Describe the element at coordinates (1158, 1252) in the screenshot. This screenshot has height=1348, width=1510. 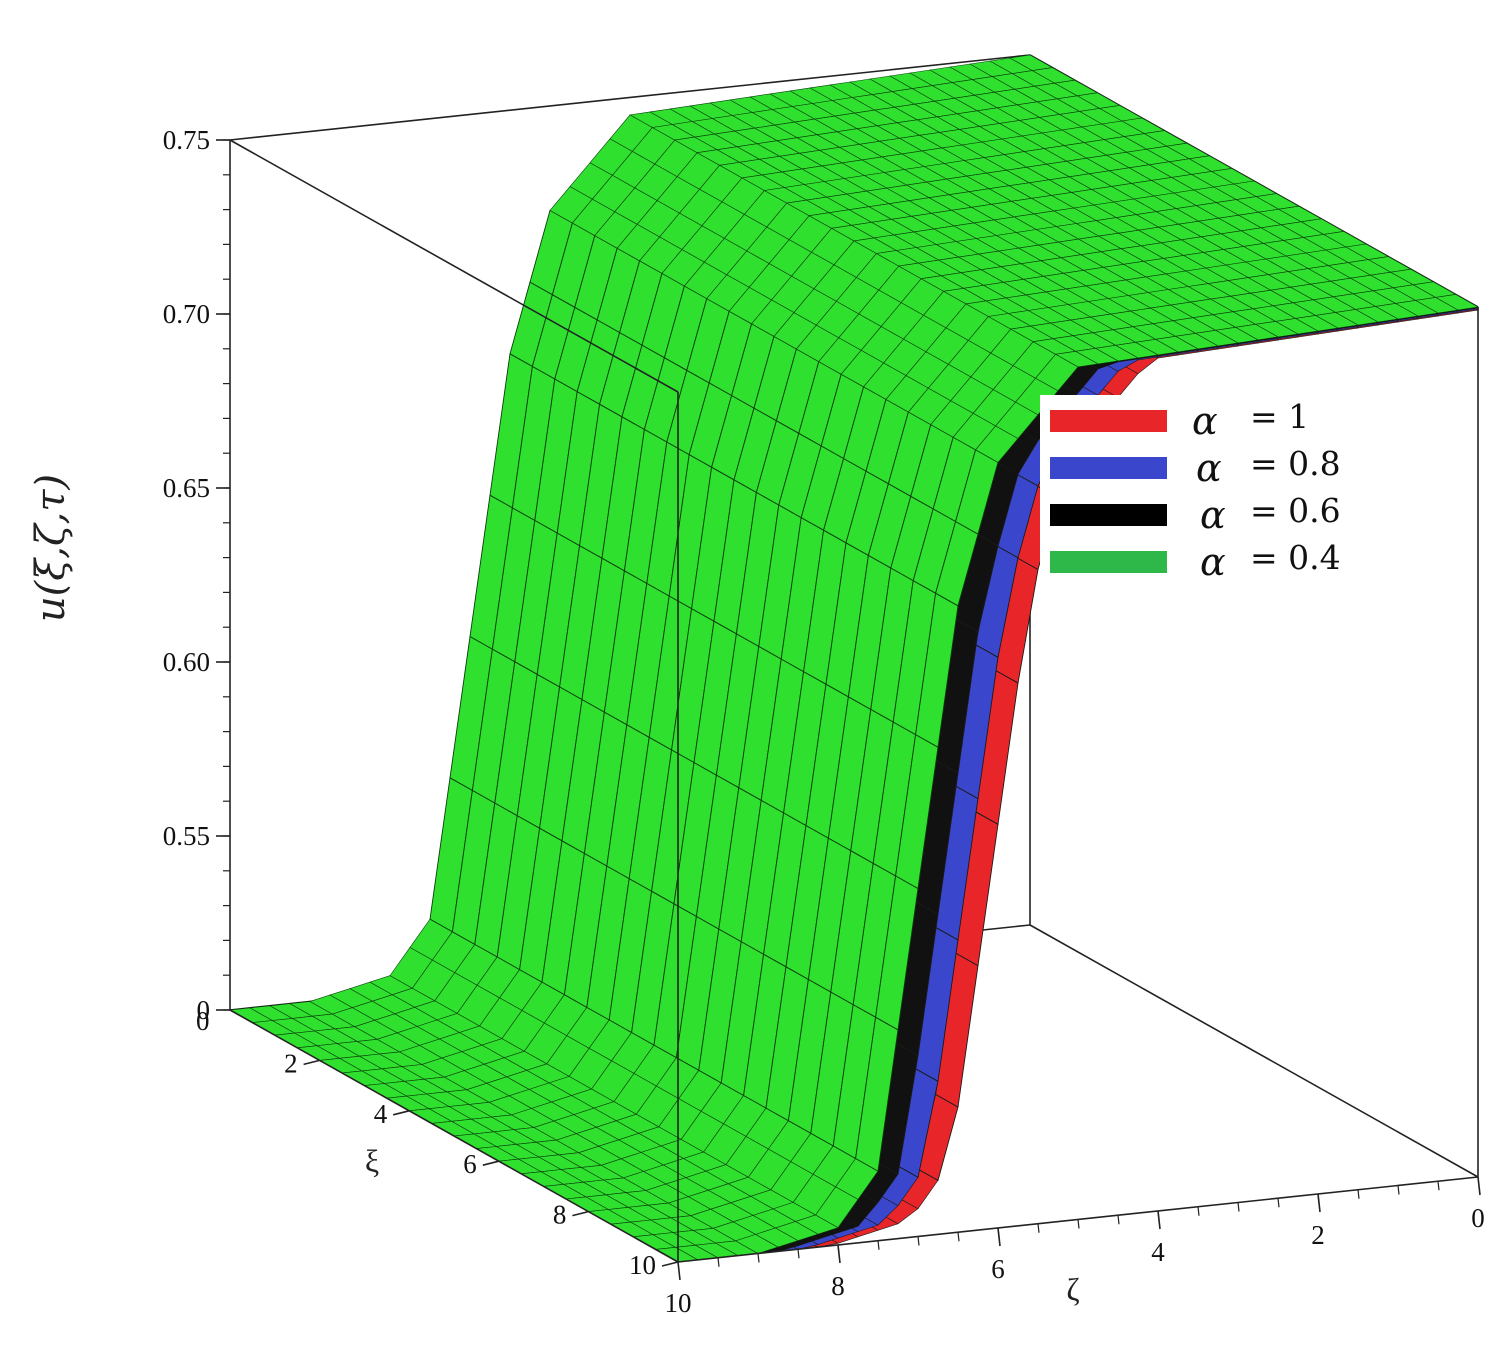
I see `zeta-tick-label: 4` at that location.